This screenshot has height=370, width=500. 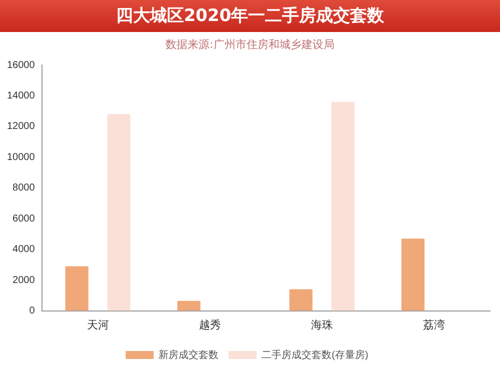 What do you see at coordinates (21, 96) in the screenshot?
I see `y-tick-label: 14000` at bounding box center [21, 96].